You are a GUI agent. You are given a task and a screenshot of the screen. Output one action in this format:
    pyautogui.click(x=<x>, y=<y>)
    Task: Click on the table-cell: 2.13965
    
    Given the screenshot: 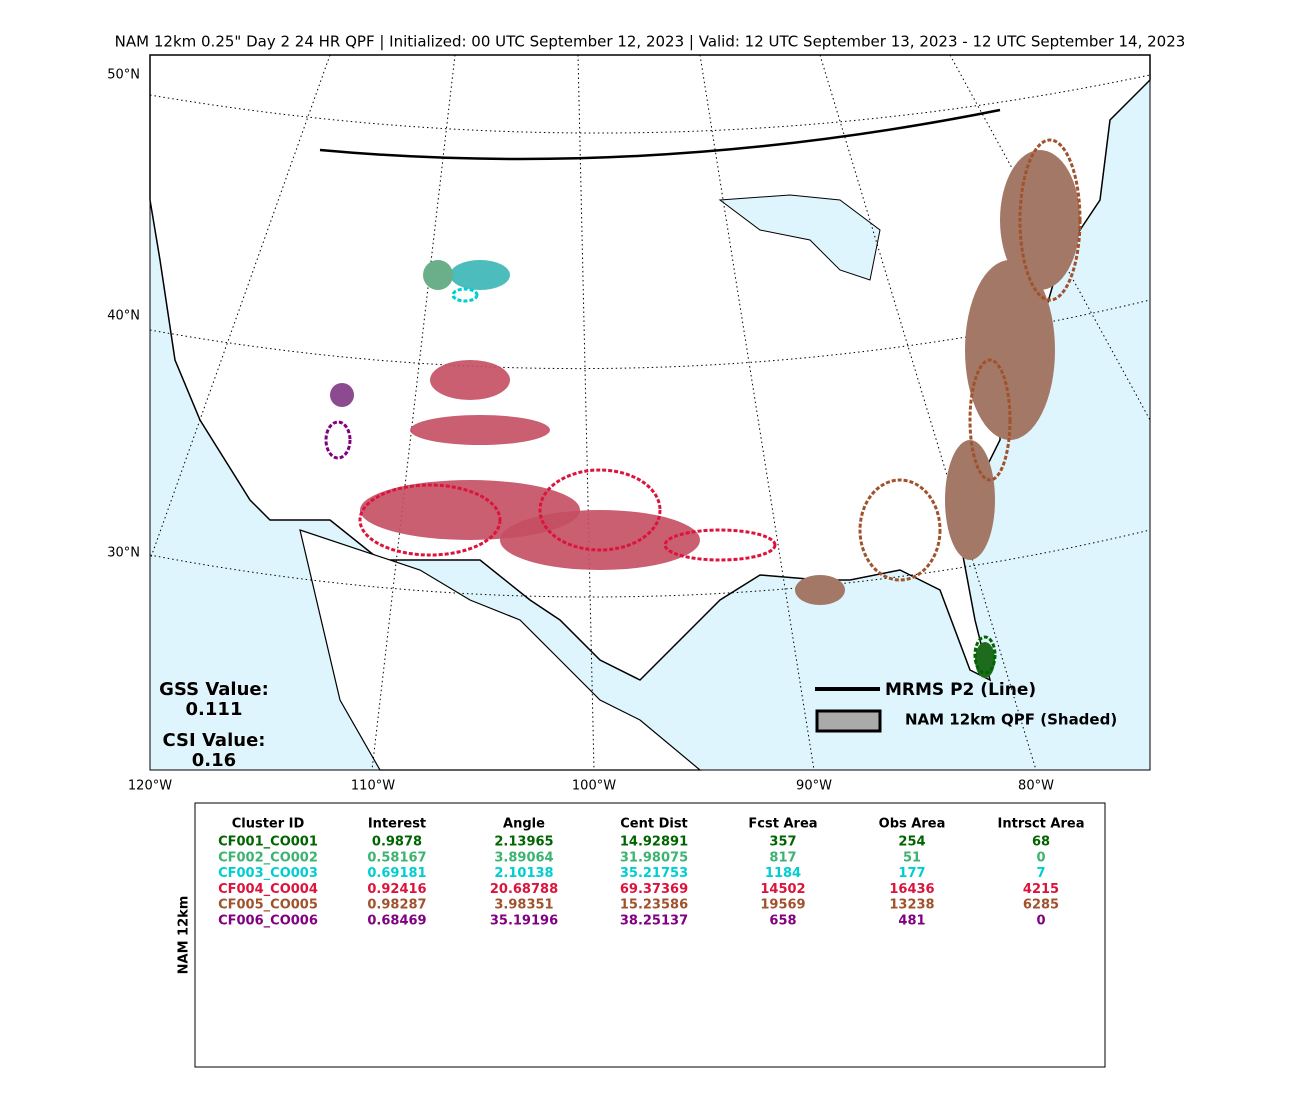 What is the action you would take?
    pyautogui.click(x=523, y=842)
    